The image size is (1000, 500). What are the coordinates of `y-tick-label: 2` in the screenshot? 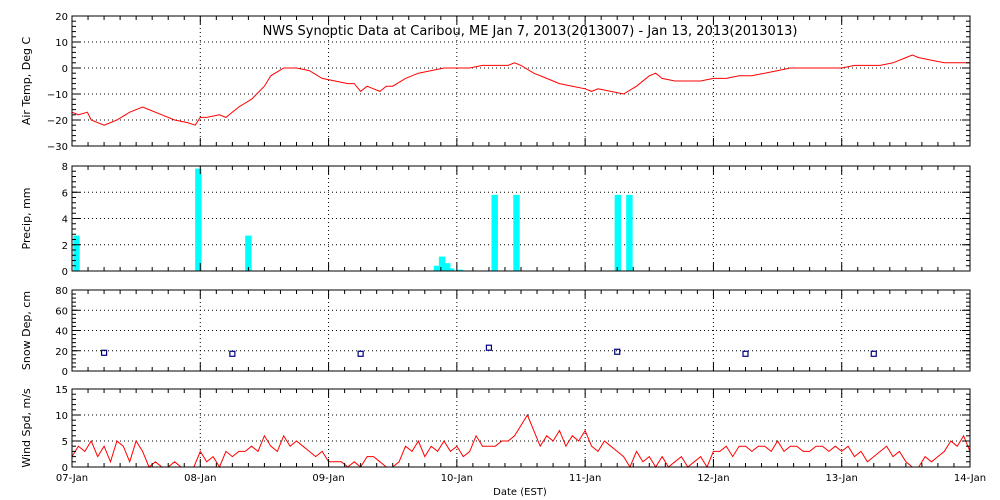 It's located at (65, 246).